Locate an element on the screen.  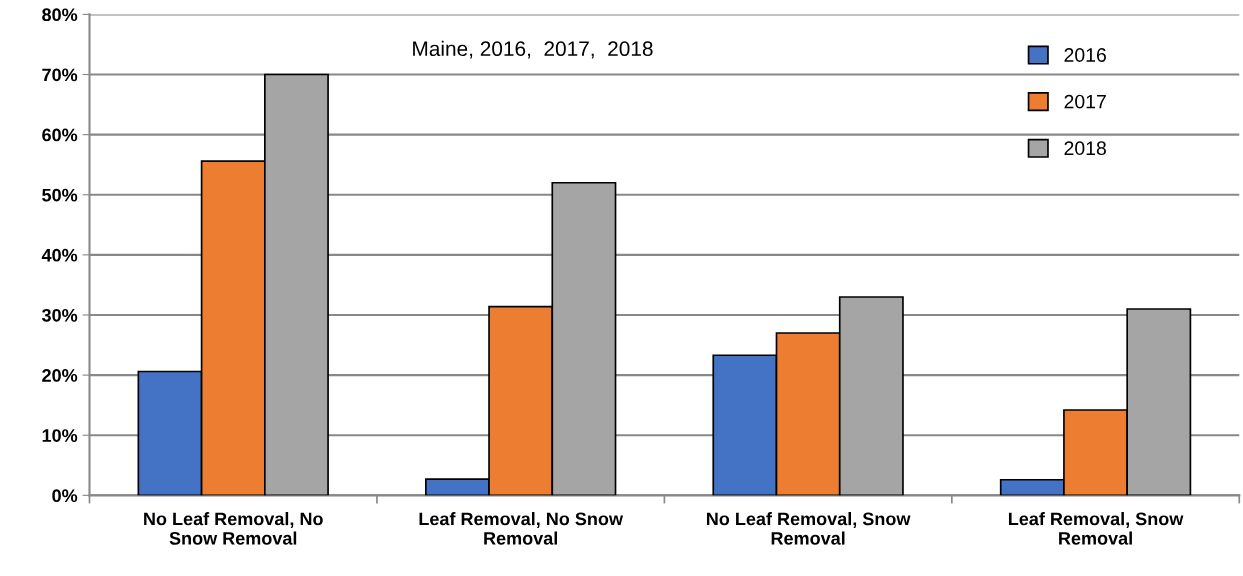
x-tick-label: Leaf Removal, No Snow Removal is located at coordinates (521, 528).